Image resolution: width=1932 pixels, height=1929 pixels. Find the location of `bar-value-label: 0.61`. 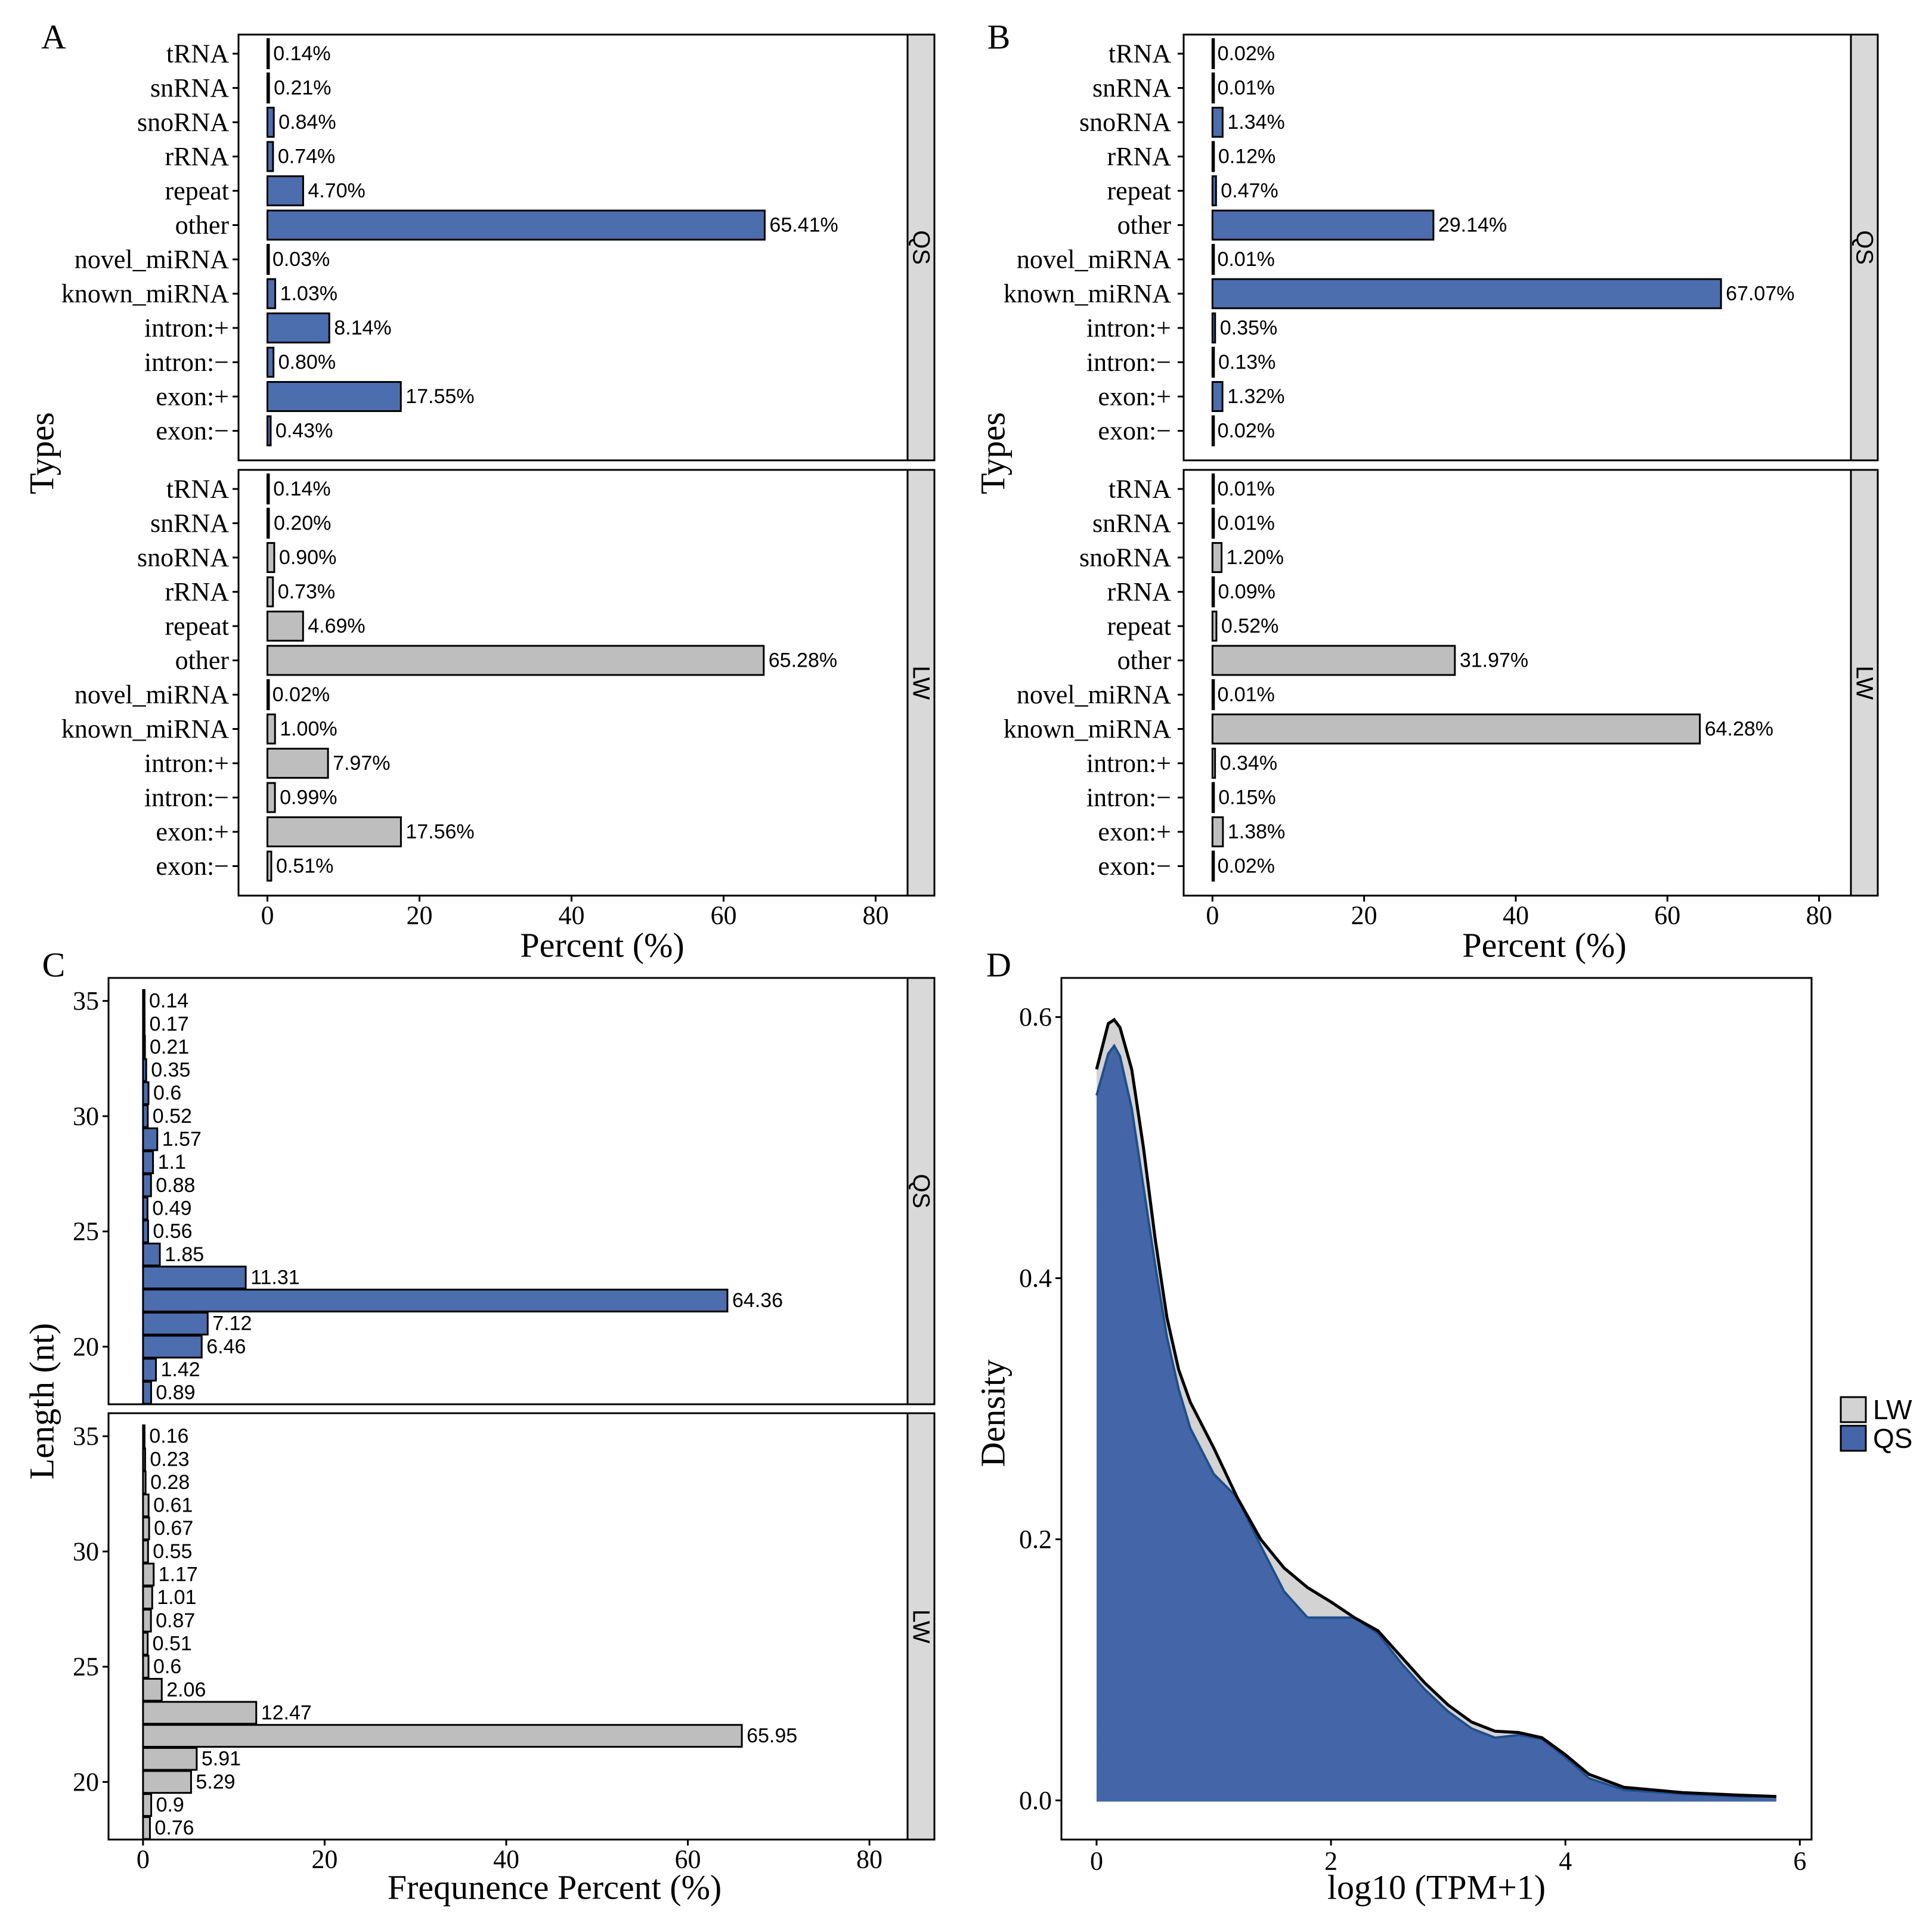

bar-value-label: 0.61 is located at coordinates (173, 1505).